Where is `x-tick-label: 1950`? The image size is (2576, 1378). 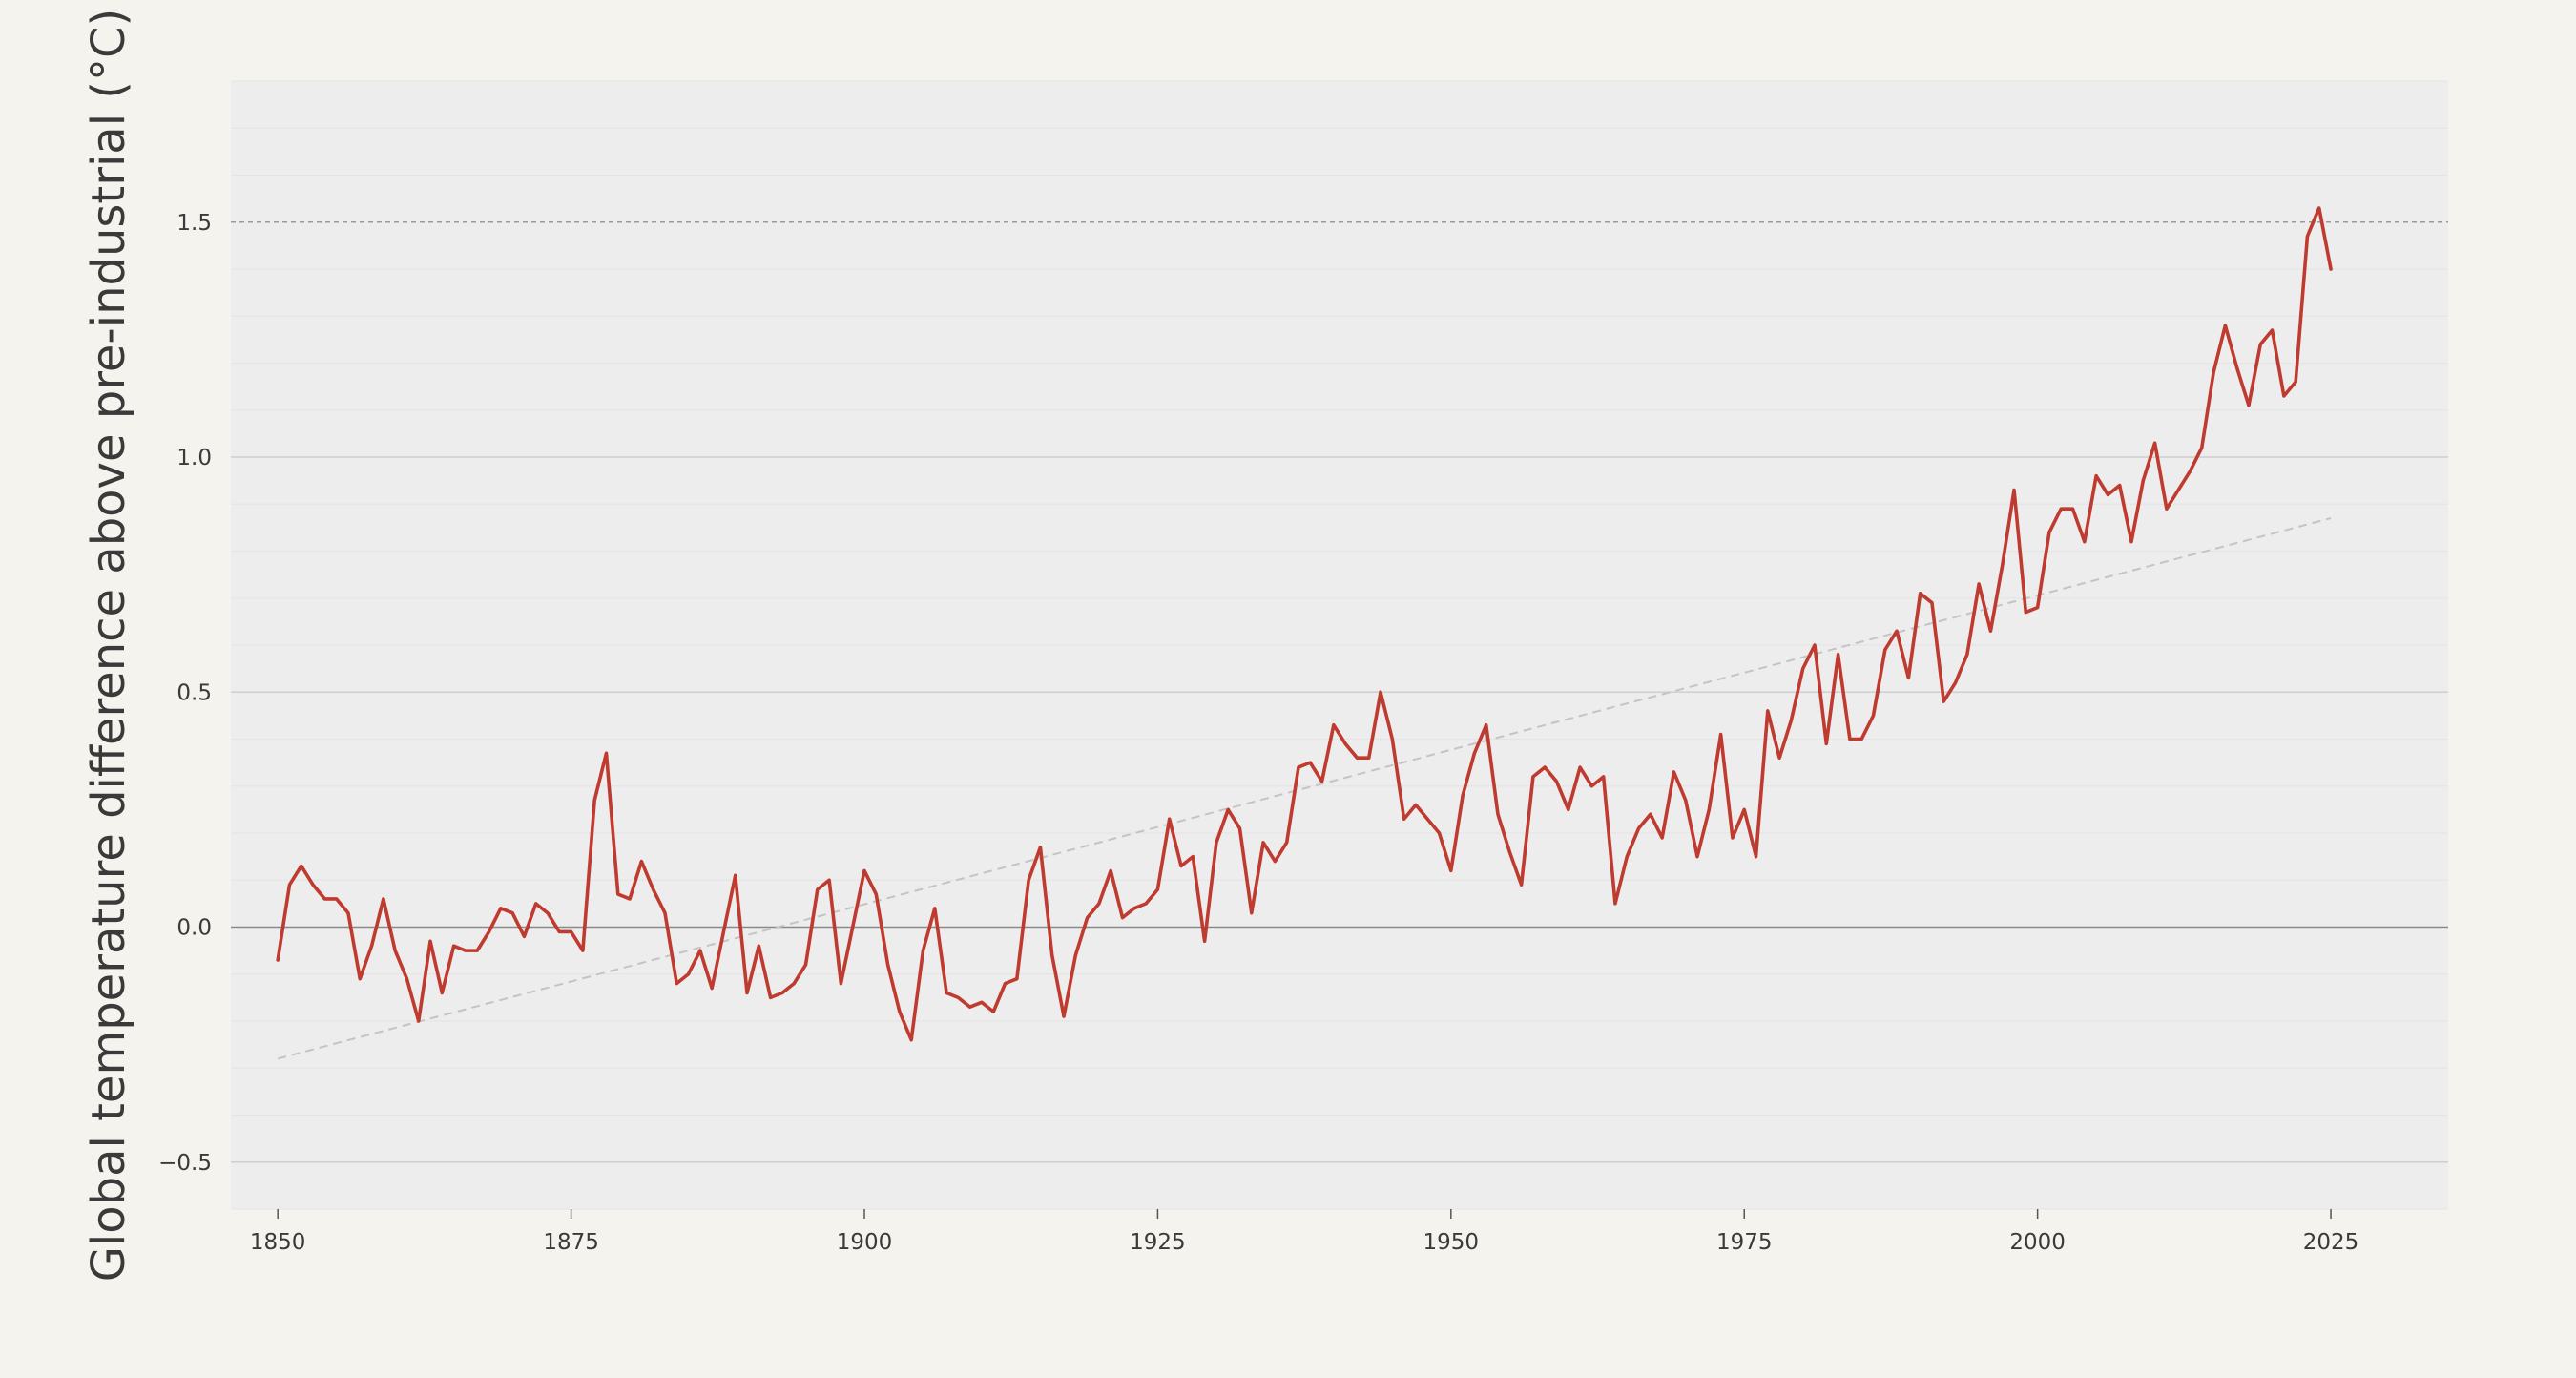
x-tick-label: 1950 is located at coordinates (1451, 1242).